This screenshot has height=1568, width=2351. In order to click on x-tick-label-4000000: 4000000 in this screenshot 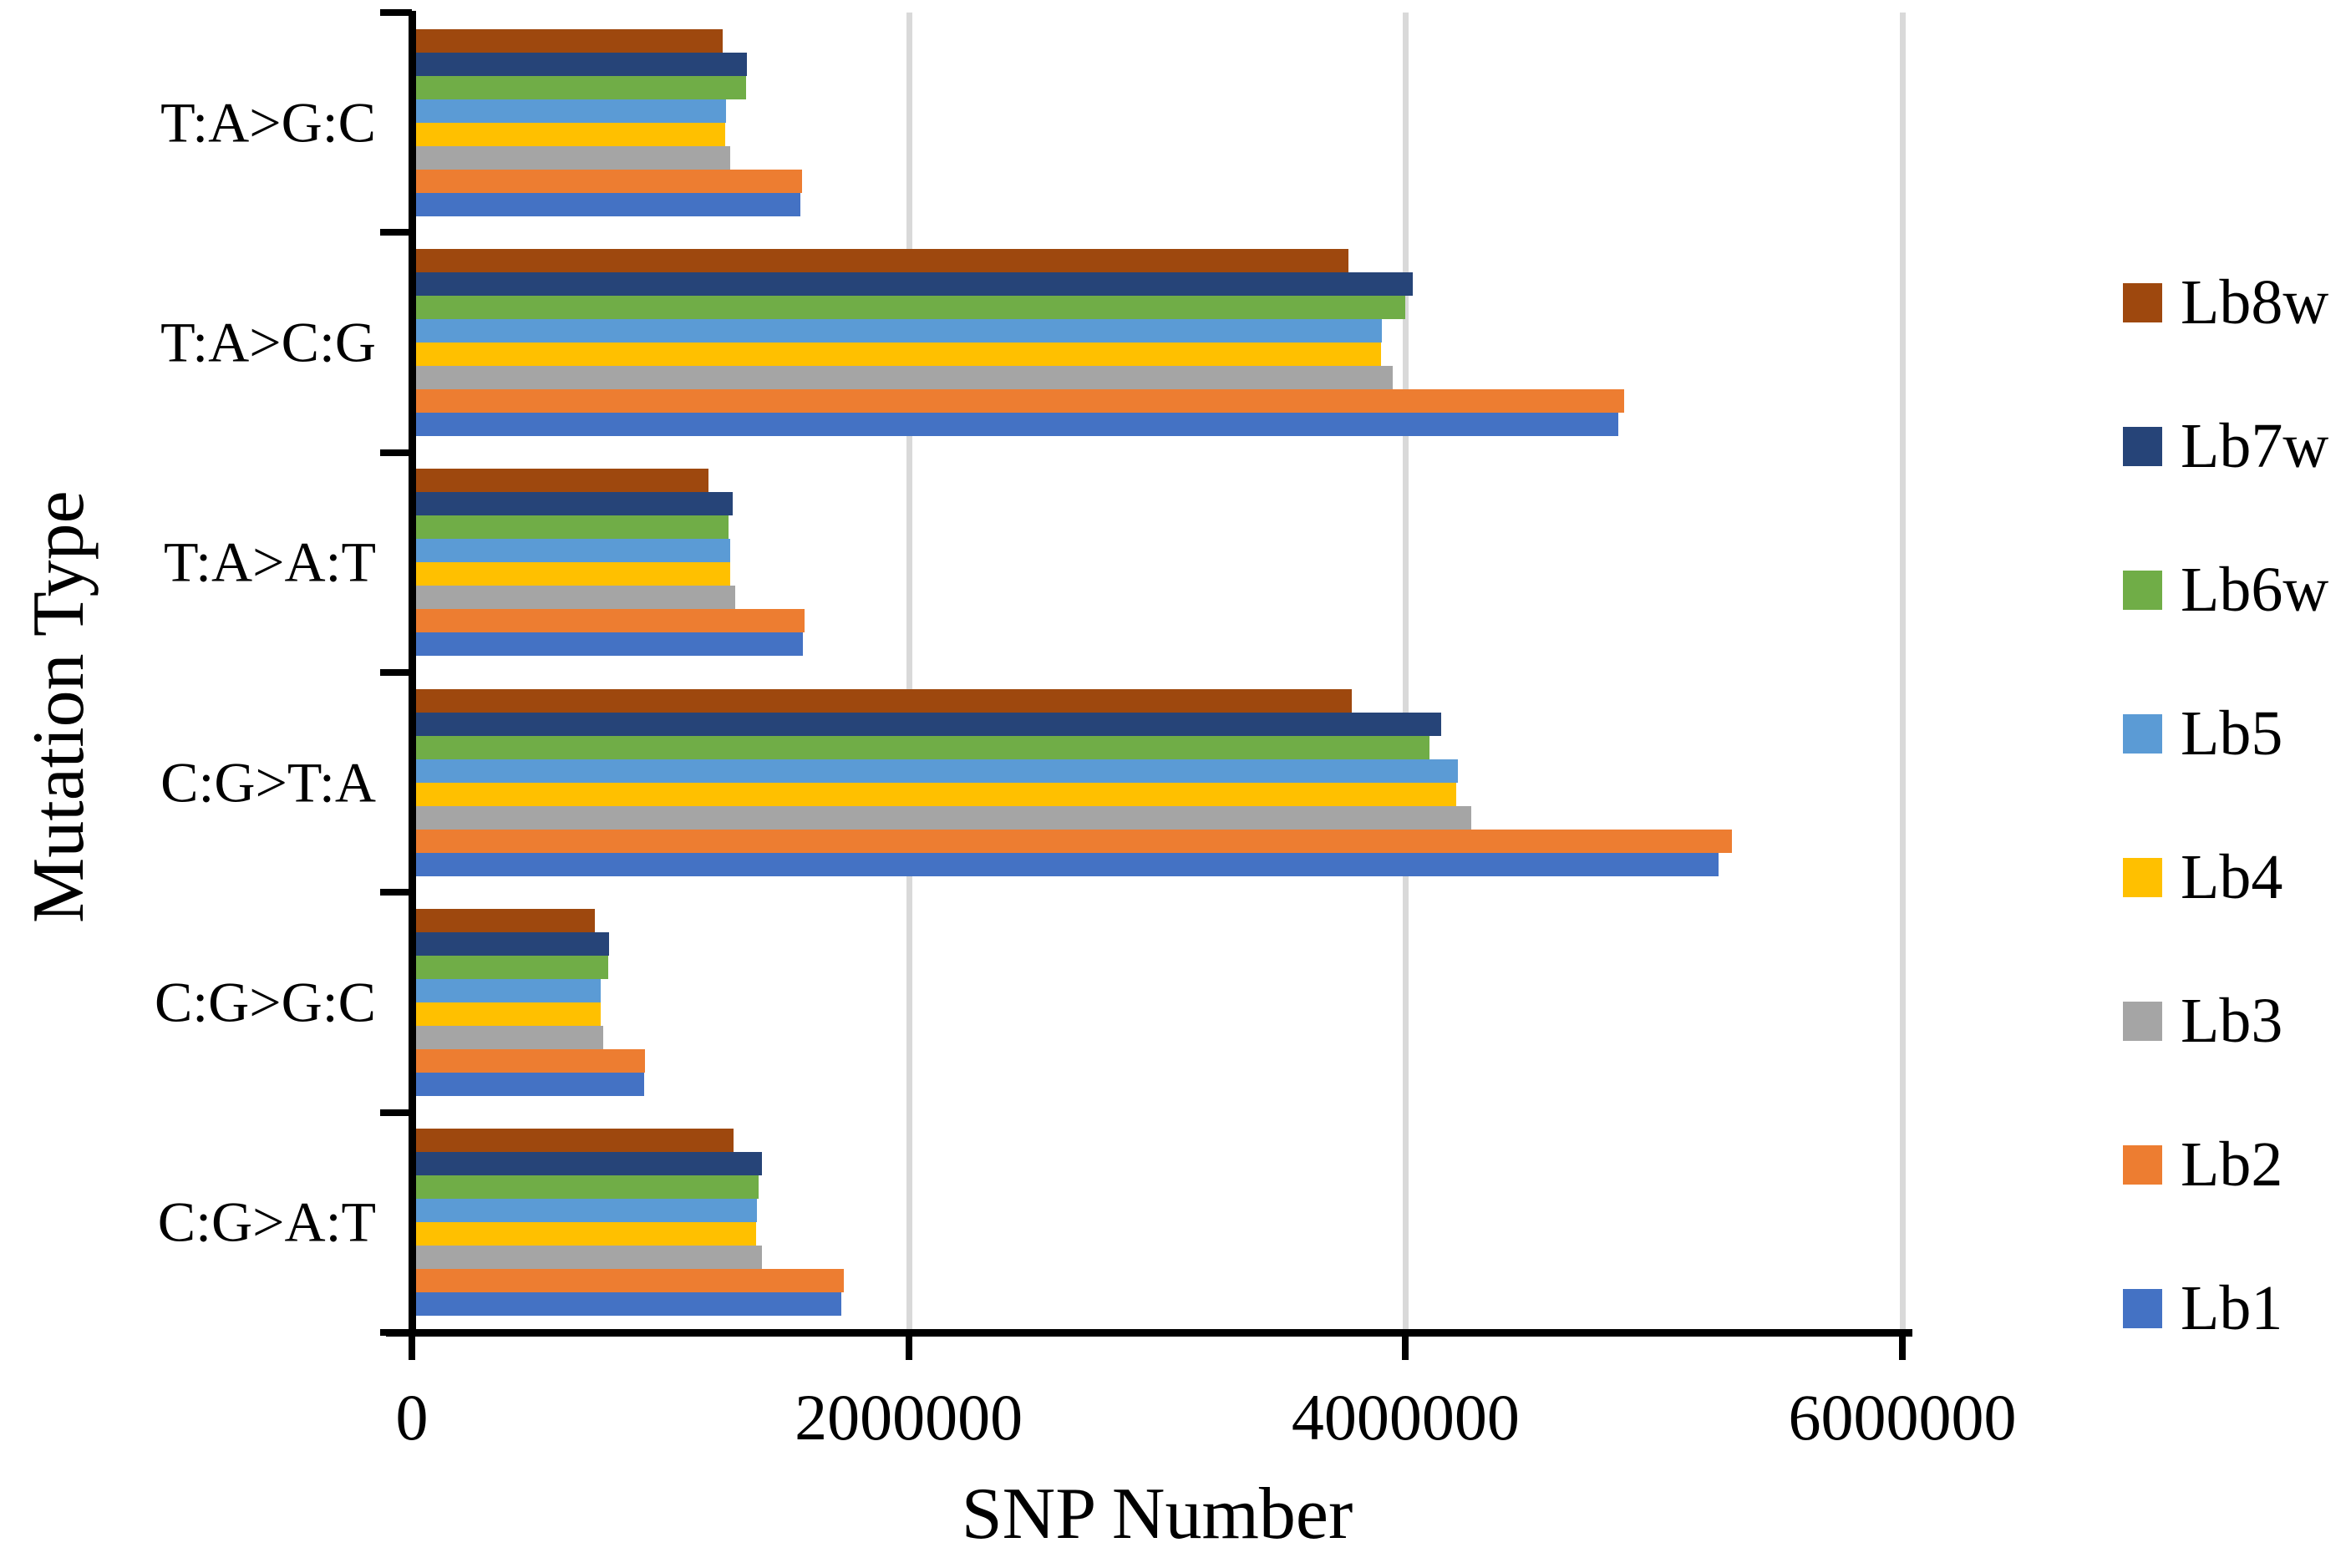, I will do `click(1405, 1417)`.